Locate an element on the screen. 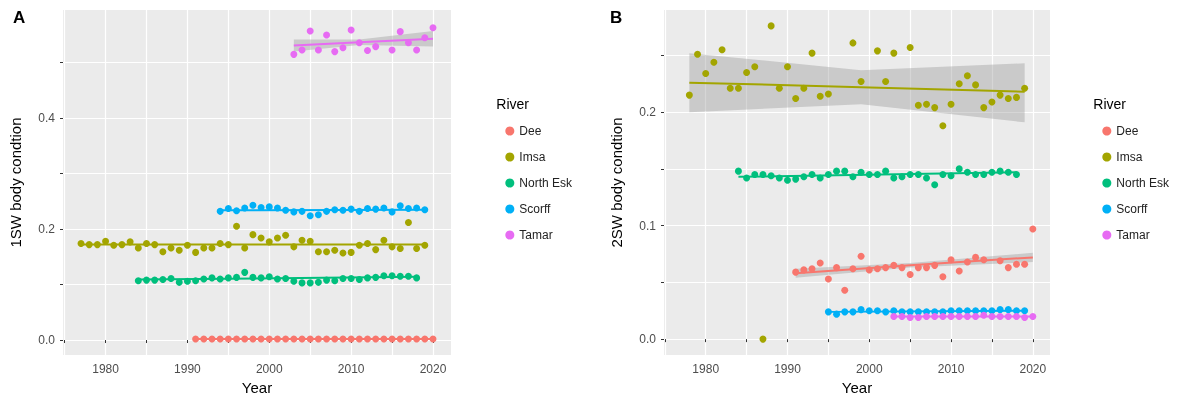  y-axis-title: 2SW body condtion is located at coordinates (616, 182).